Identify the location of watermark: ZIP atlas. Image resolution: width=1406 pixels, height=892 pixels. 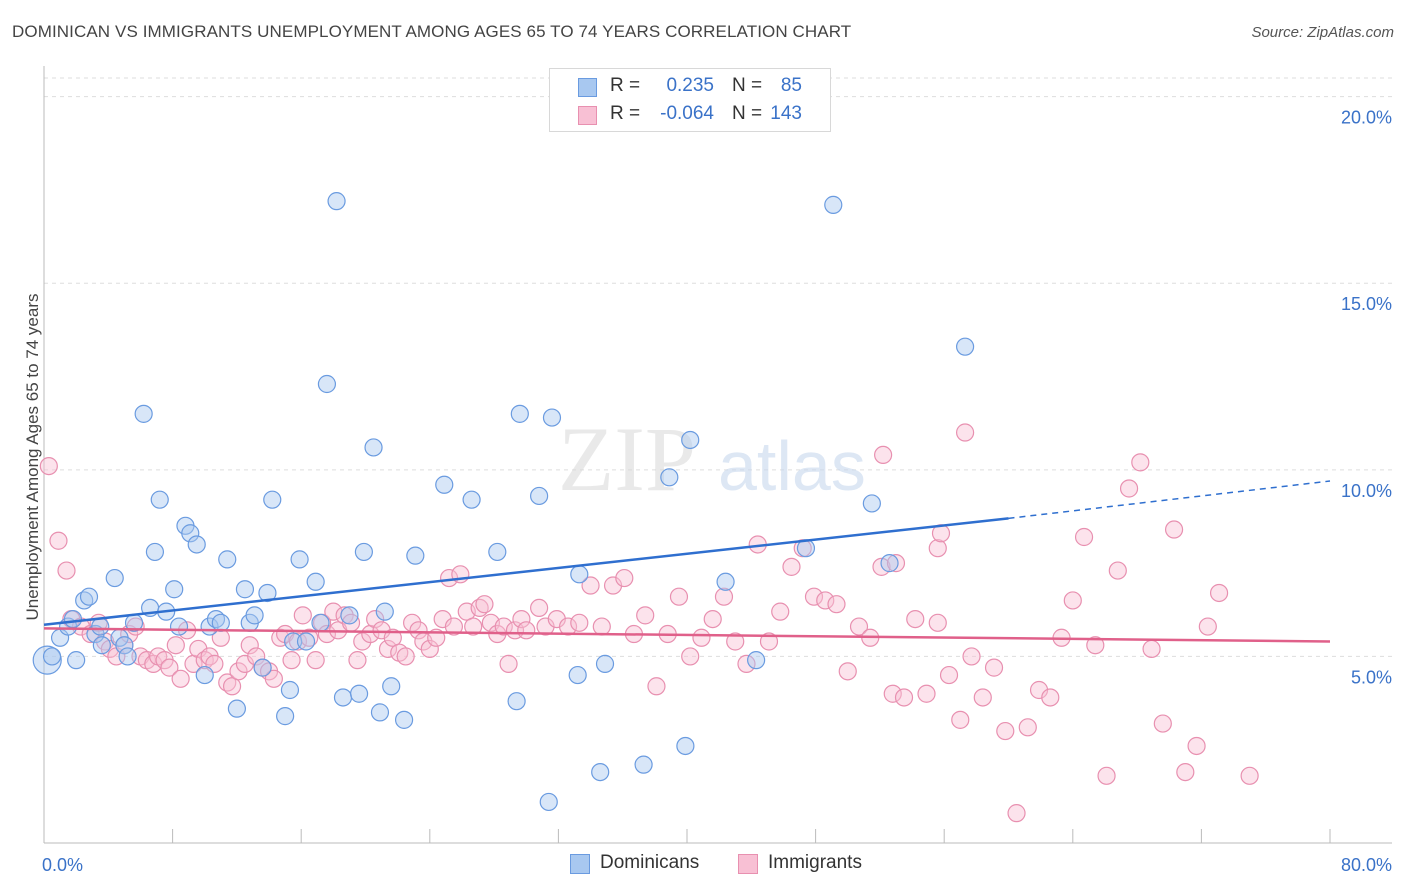
(712, 459).